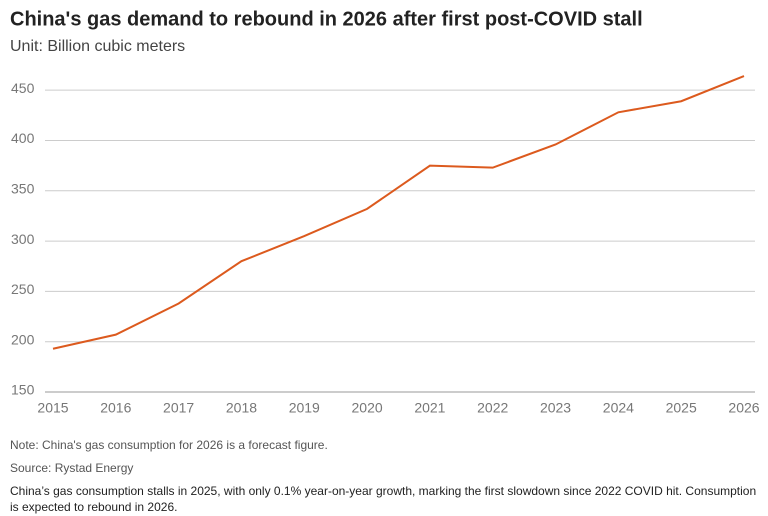 The image size is (768, 516). What do you see at coordinates (23, 138) in the screenshot?
I see `y-tick-label: 400` at bounding box center [23, 138].